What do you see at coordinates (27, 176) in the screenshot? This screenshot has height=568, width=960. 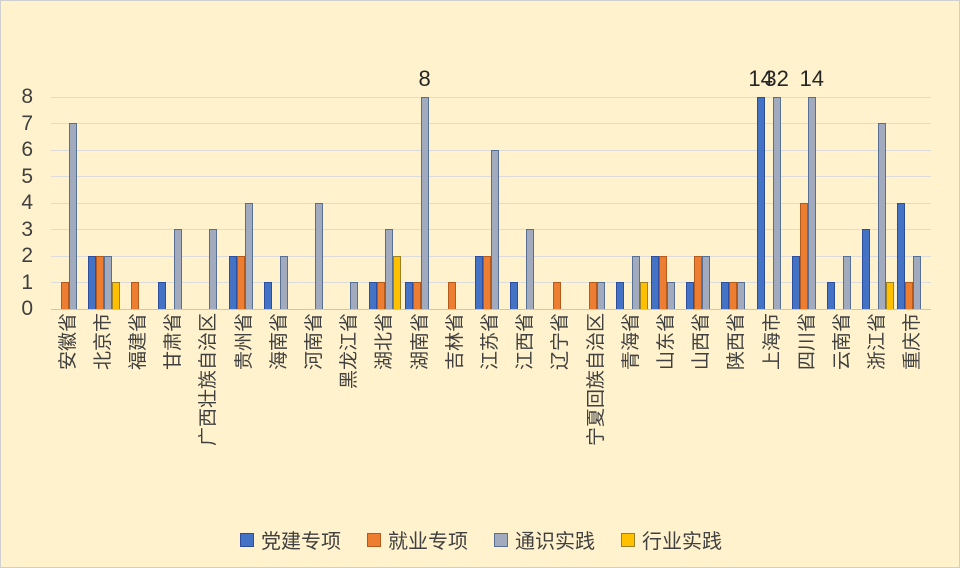 I see `y-tick-label: 5` at bounding box center [27, 176].